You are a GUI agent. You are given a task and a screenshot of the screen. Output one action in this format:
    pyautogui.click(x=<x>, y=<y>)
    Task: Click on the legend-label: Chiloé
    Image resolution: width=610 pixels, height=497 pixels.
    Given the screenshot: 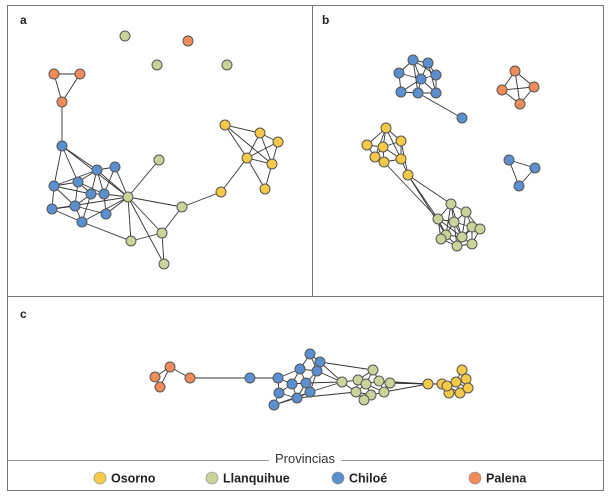 What is the action you would take?
    pyautogui.click(x=368, y=479)
    